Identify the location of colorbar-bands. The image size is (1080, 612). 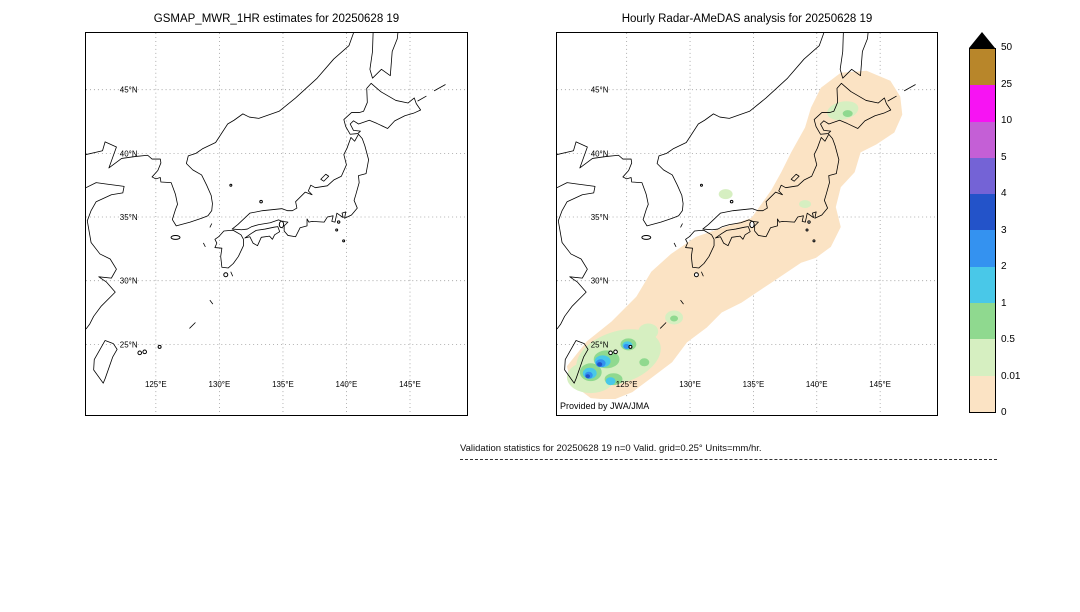
(982, 230).